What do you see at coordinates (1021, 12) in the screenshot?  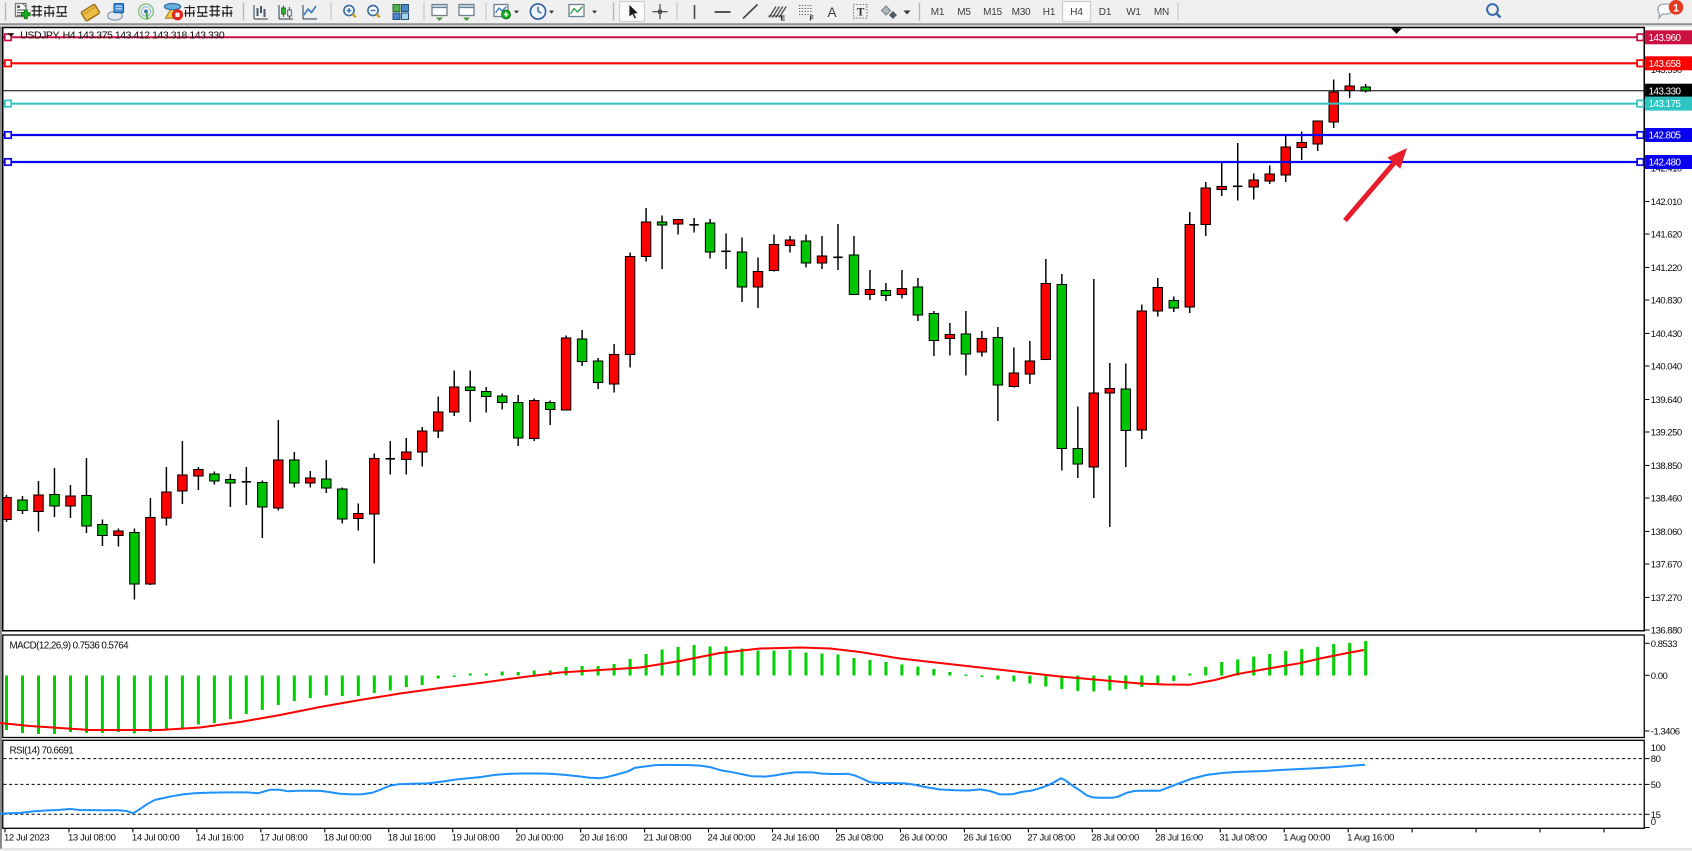 I see `svg-text: M30` at bounding box center [1021, 12].